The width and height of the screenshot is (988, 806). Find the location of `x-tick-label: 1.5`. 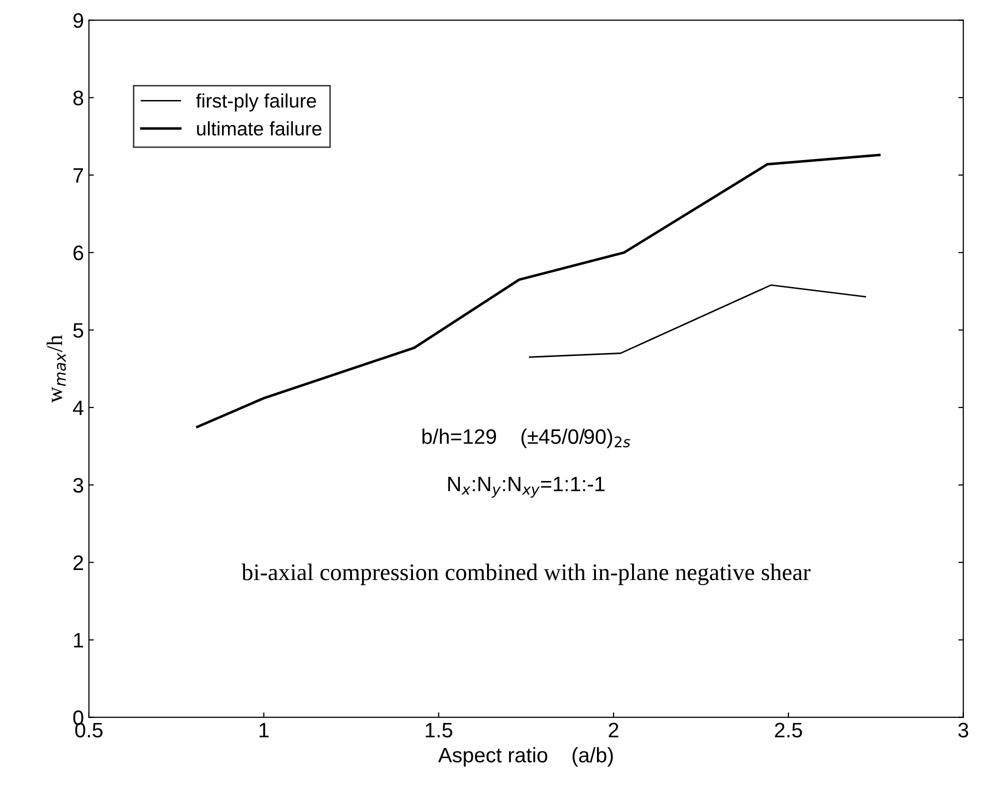

x-tick-label: 1.5 is located at coordinates (439, 730).